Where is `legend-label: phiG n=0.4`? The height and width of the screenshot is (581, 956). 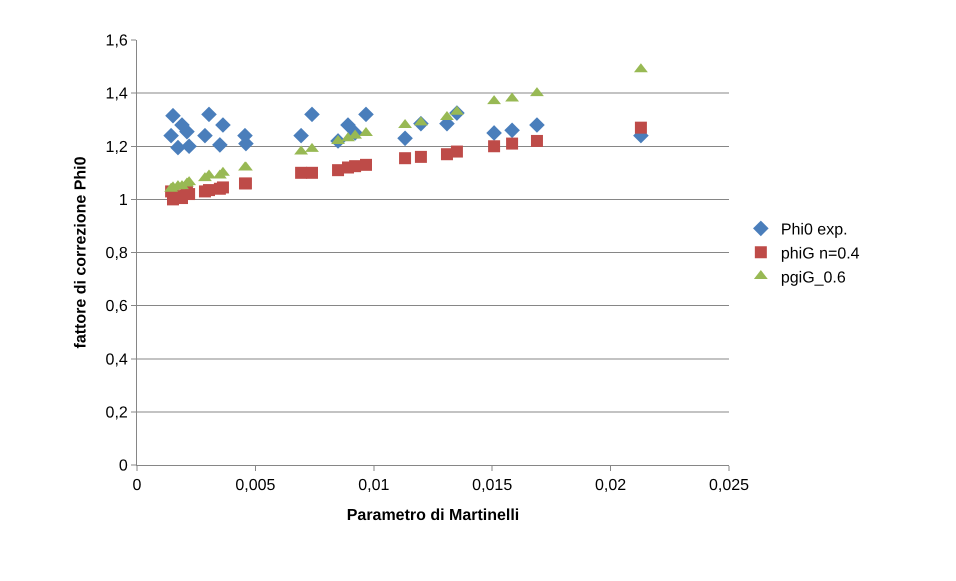 legend-label: phiG n=0.4 is located at coordinates (820, 253).